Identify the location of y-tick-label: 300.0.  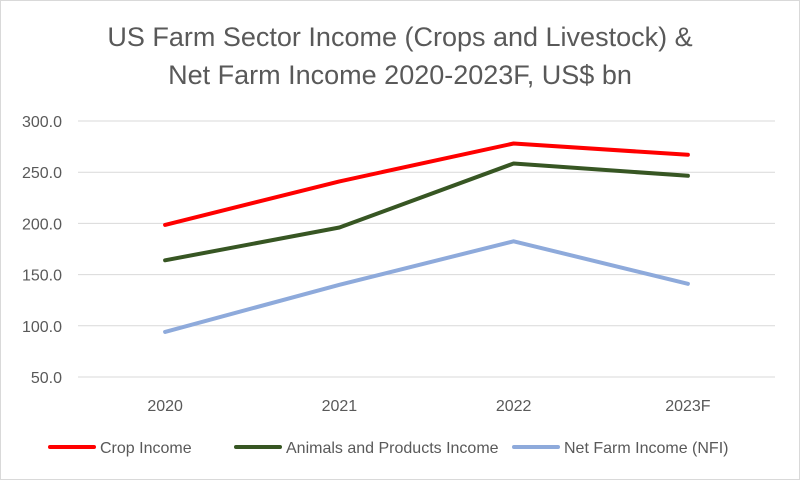
(42, 122).